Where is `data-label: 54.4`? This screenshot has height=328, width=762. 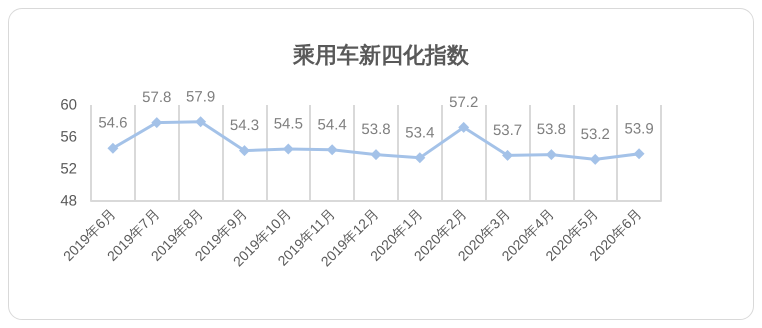
data-label: 54.4 is located at coordinates (332, 125).